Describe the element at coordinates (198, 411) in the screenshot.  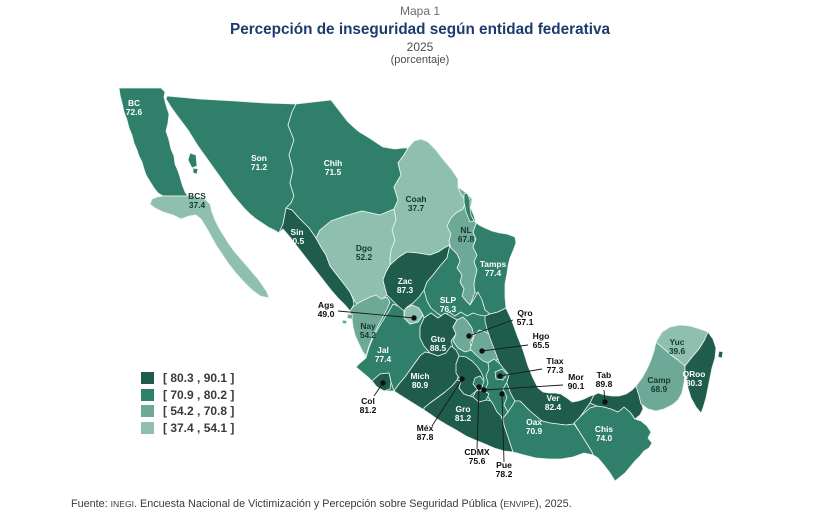
I see `svg-text: [ 54.2 , 70.8 ]` at that location.